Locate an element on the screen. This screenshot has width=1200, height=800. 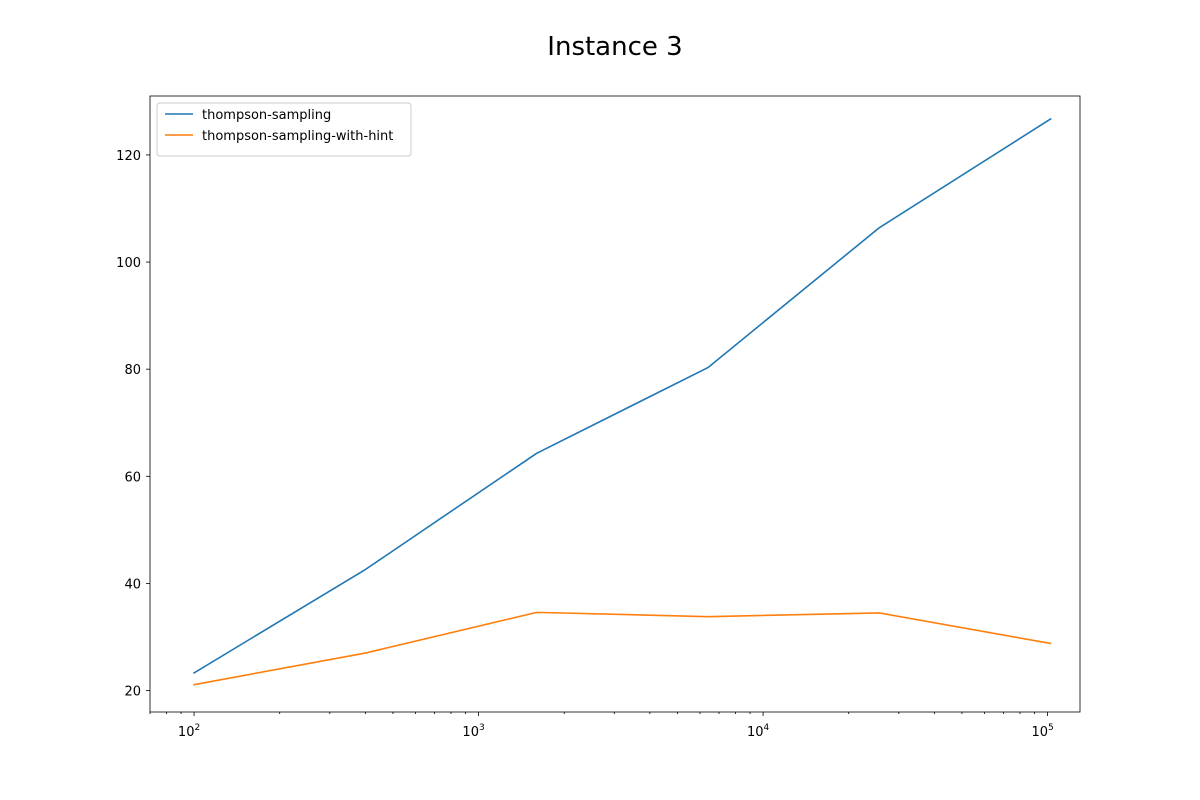
x-tick-label-exponent: 3 is located at coordinates (482, 728).